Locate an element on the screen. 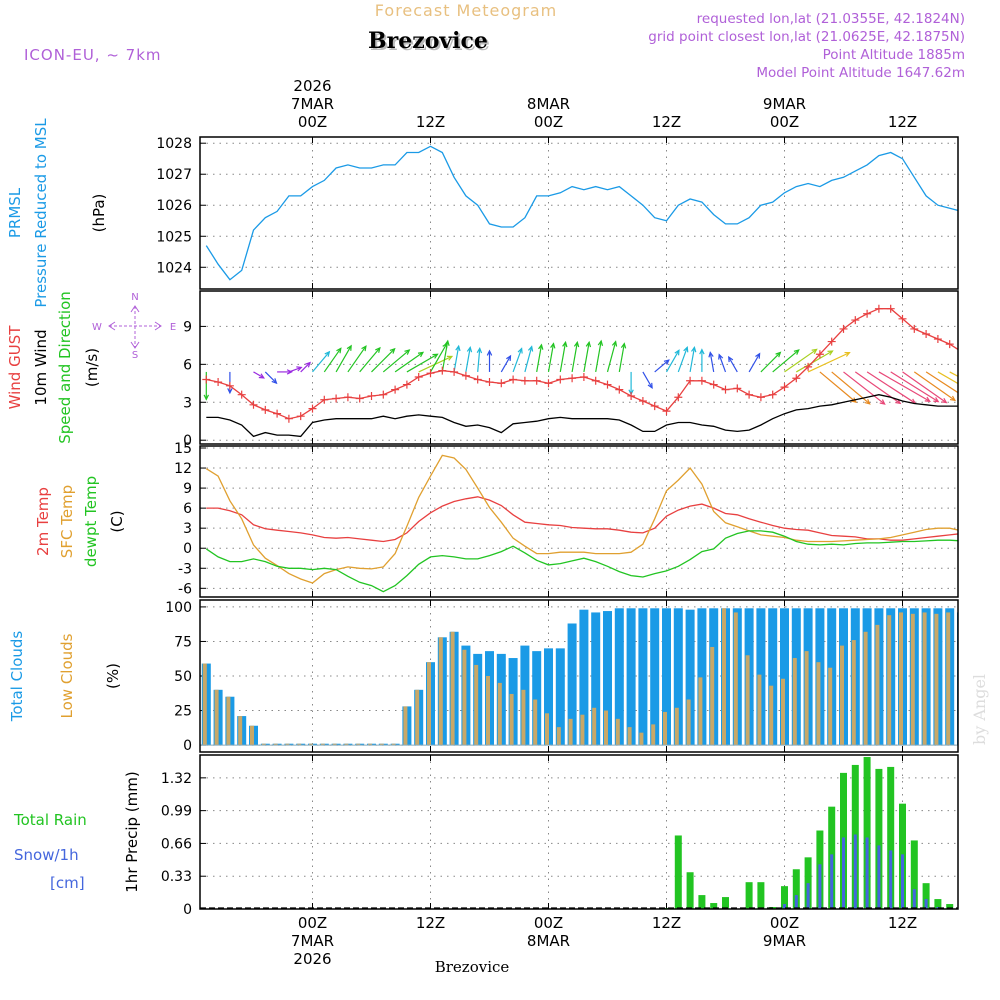 This screenshot has height=1000, width=1000. y-tick-label: 1.32 is located at coordinates (176, 779).